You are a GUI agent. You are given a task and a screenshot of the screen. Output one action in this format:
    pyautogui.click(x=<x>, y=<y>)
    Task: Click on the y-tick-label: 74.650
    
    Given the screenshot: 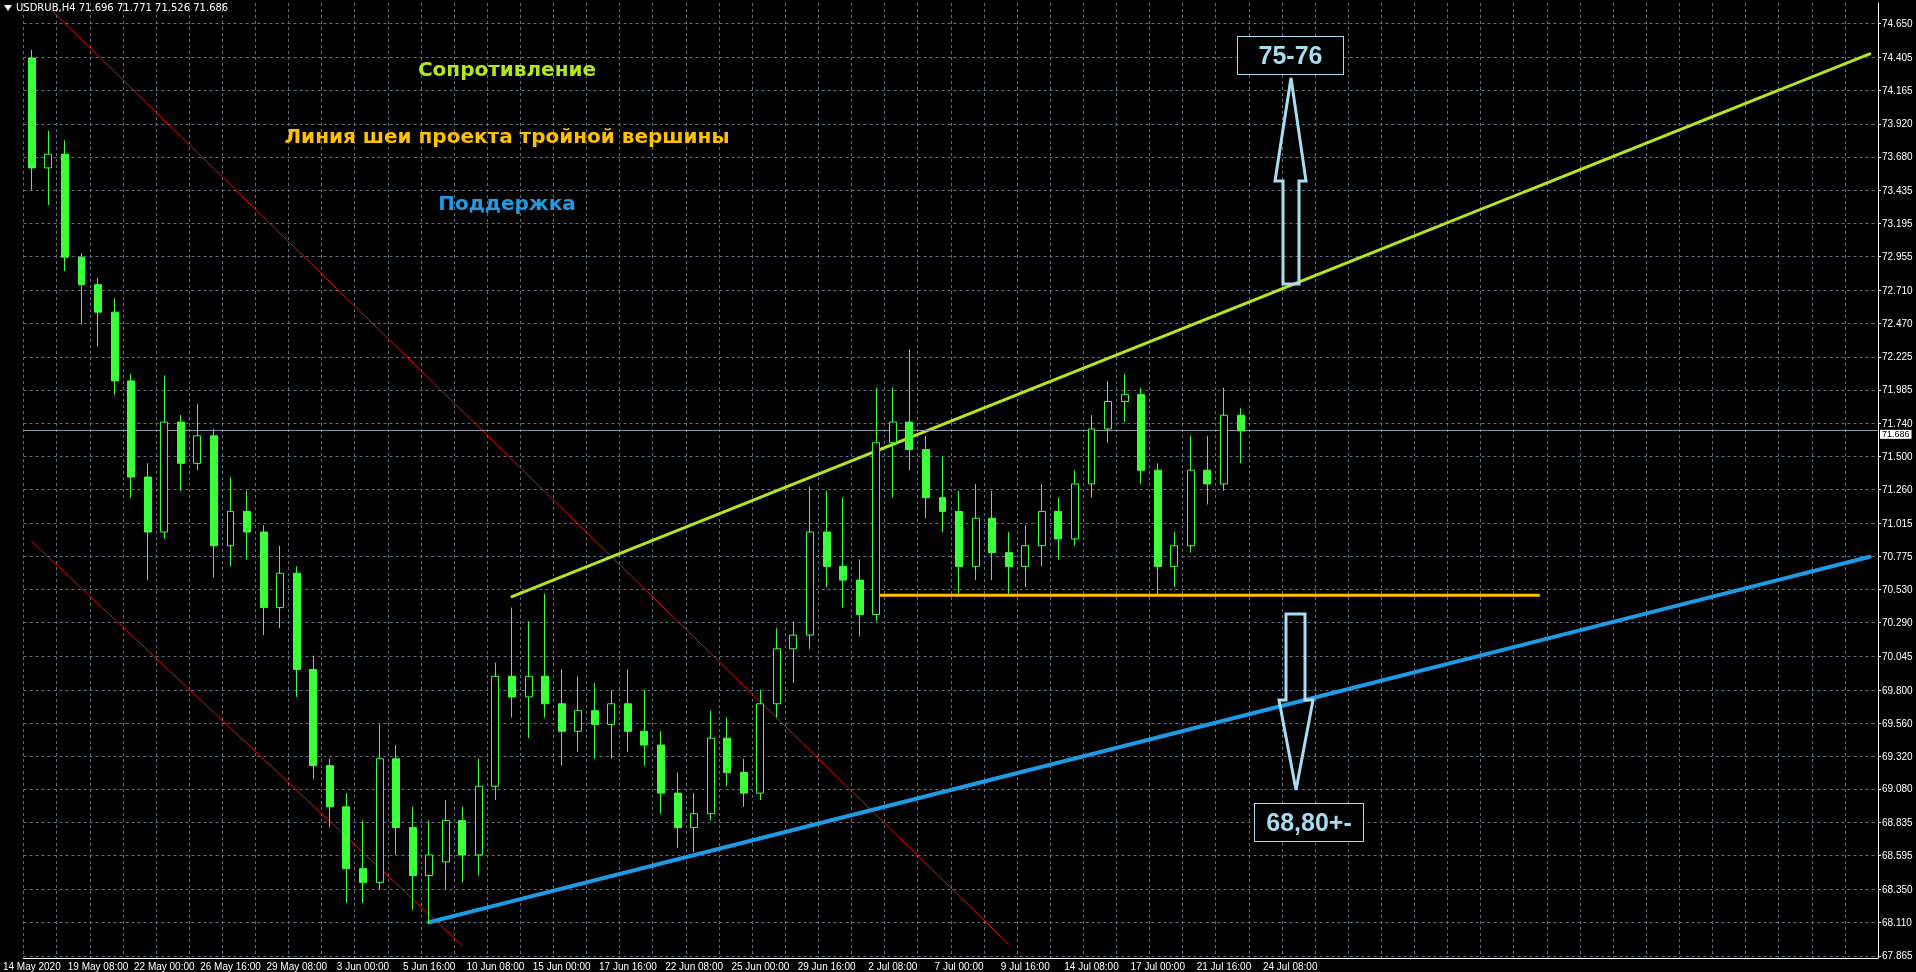 What is the action you would take?
    pyautogui.click(x=1898, y=24)
    